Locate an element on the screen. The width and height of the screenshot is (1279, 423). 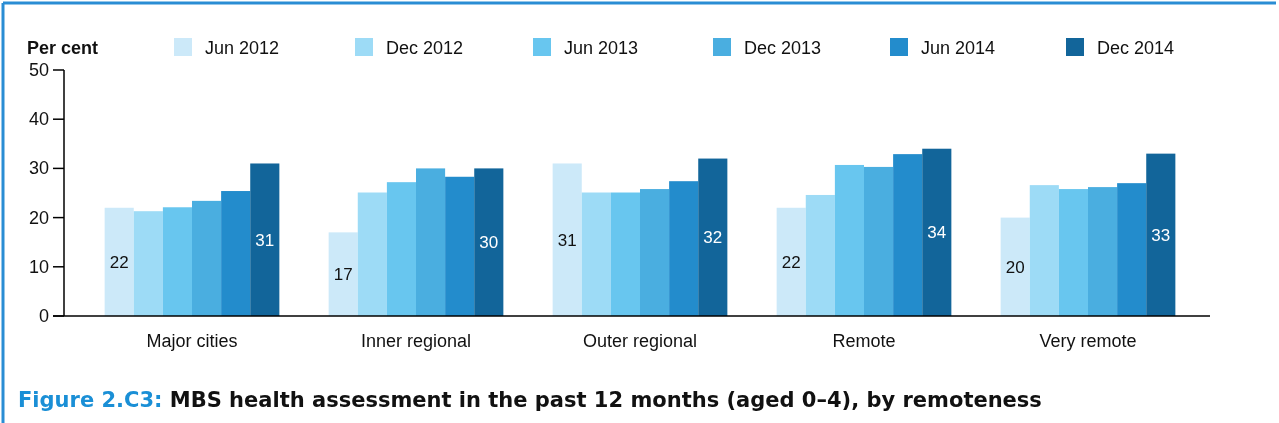
data-label: 20 is located at coordinates (1015, 267).